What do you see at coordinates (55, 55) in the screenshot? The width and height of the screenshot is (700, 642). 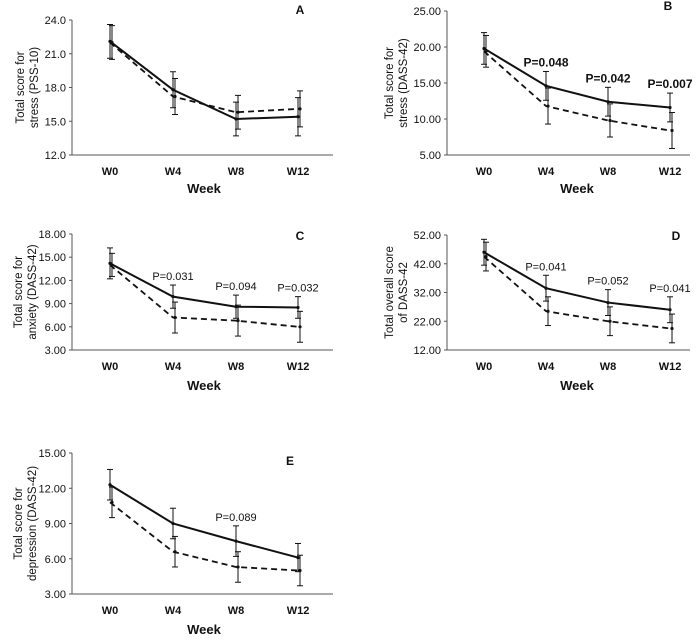 I see `y-tick-label: 21.0` at bounding box center [55, 55].